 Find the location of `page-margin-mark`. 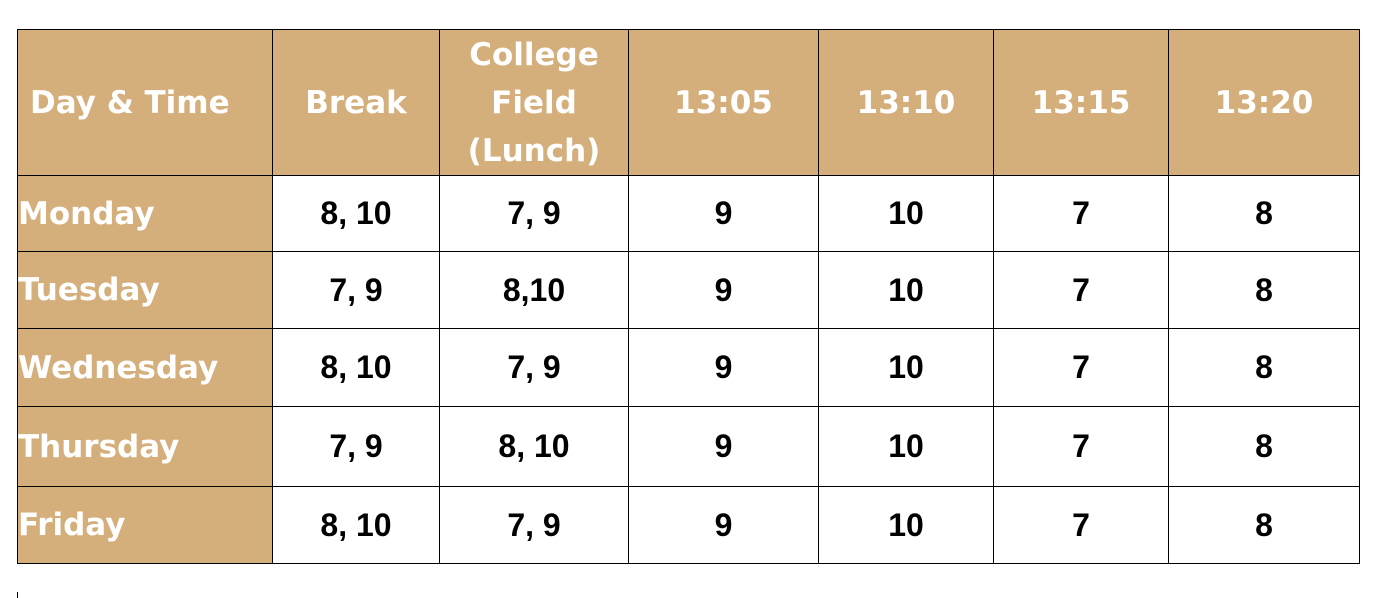

page-margin-mark is located at coordinates (17, 595).